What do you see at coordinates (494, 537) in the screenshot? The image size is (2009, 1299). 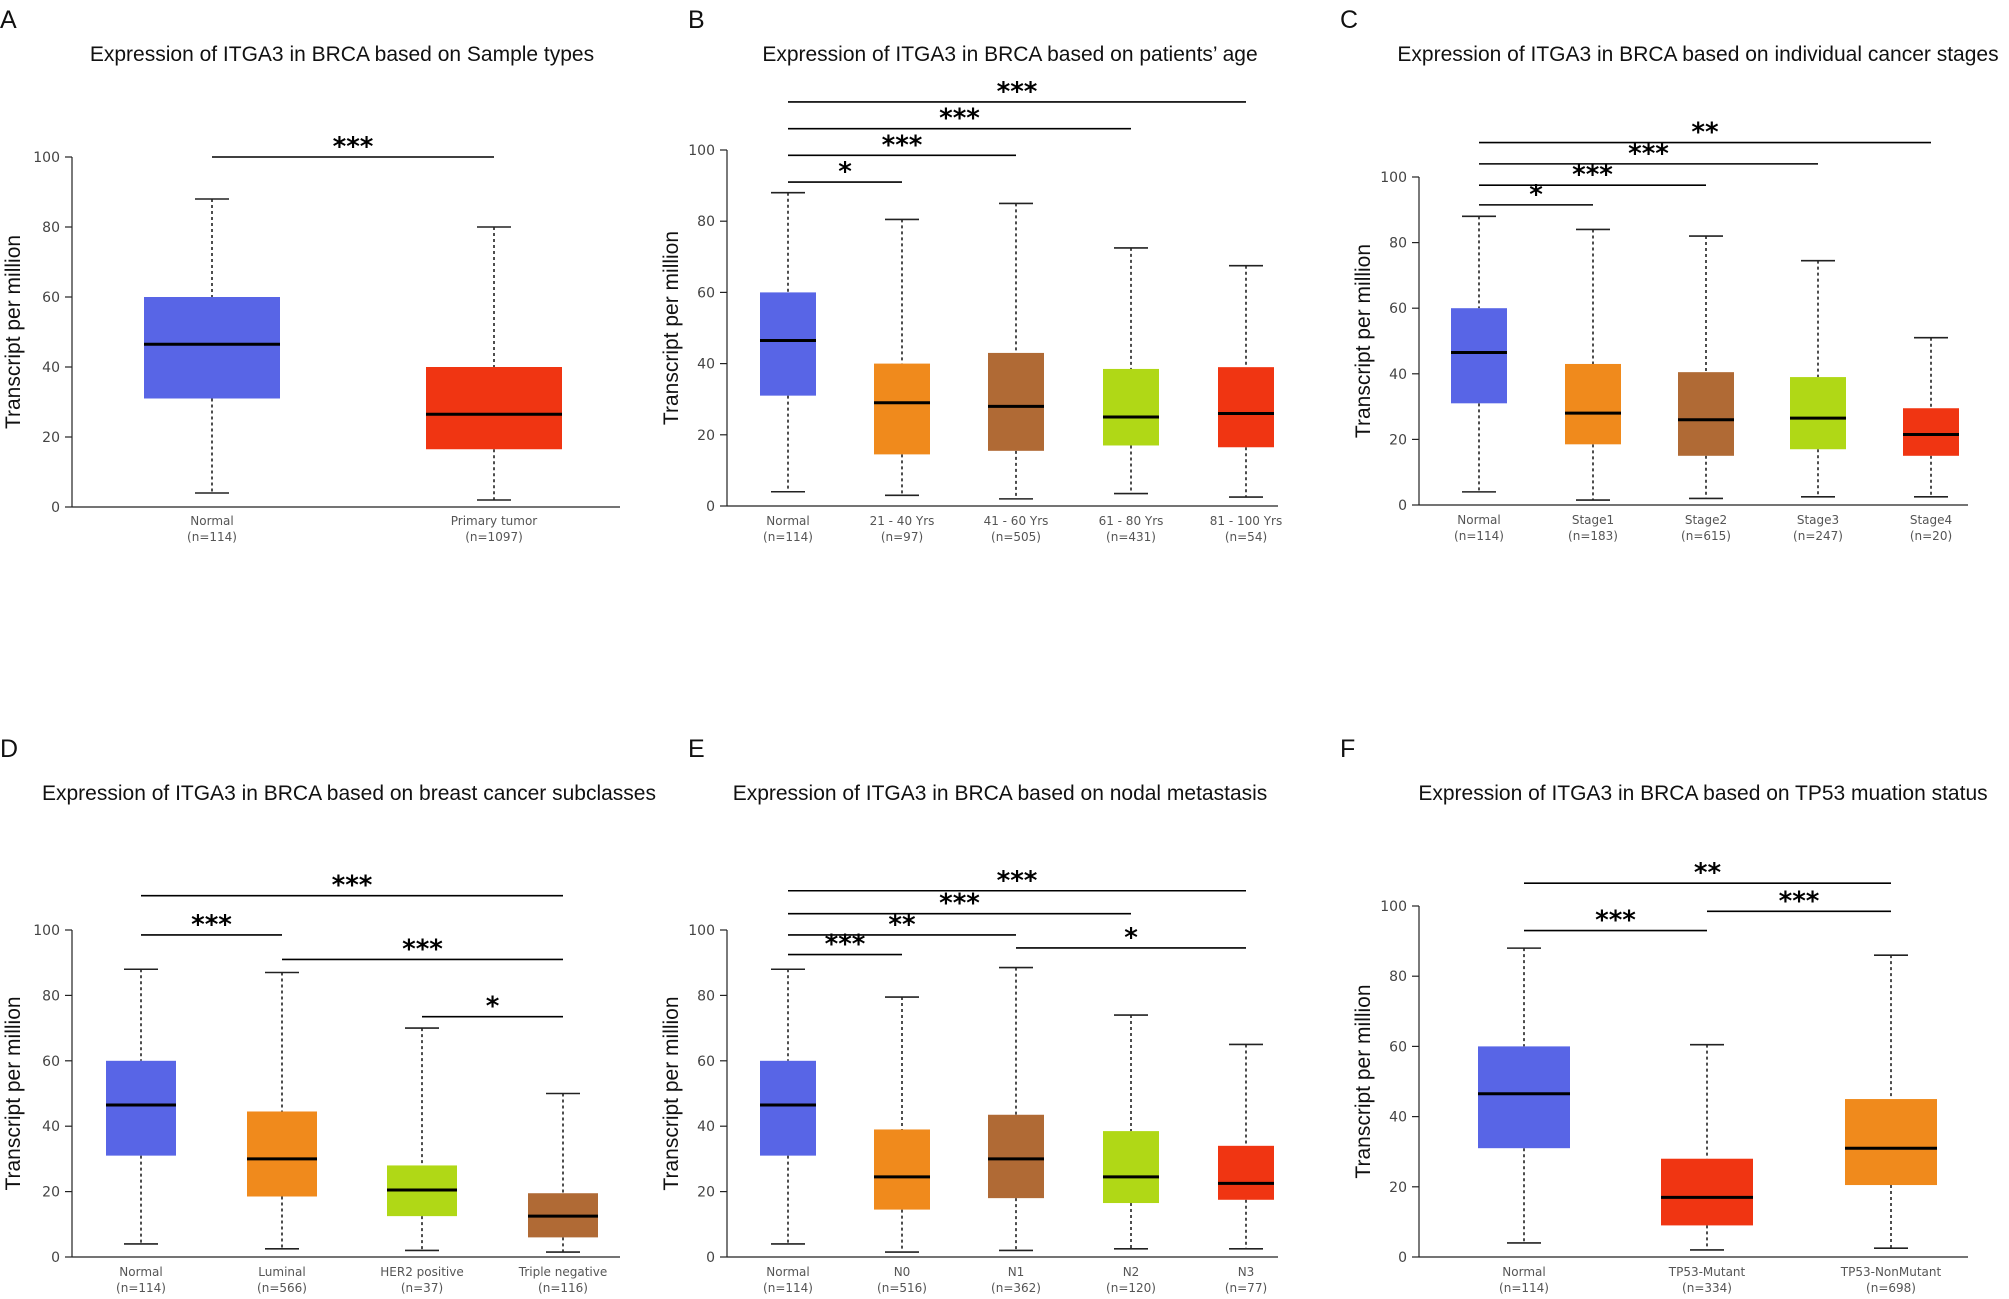 I see `x-category-n: (n=1097)` at bounding box center [494, 537].